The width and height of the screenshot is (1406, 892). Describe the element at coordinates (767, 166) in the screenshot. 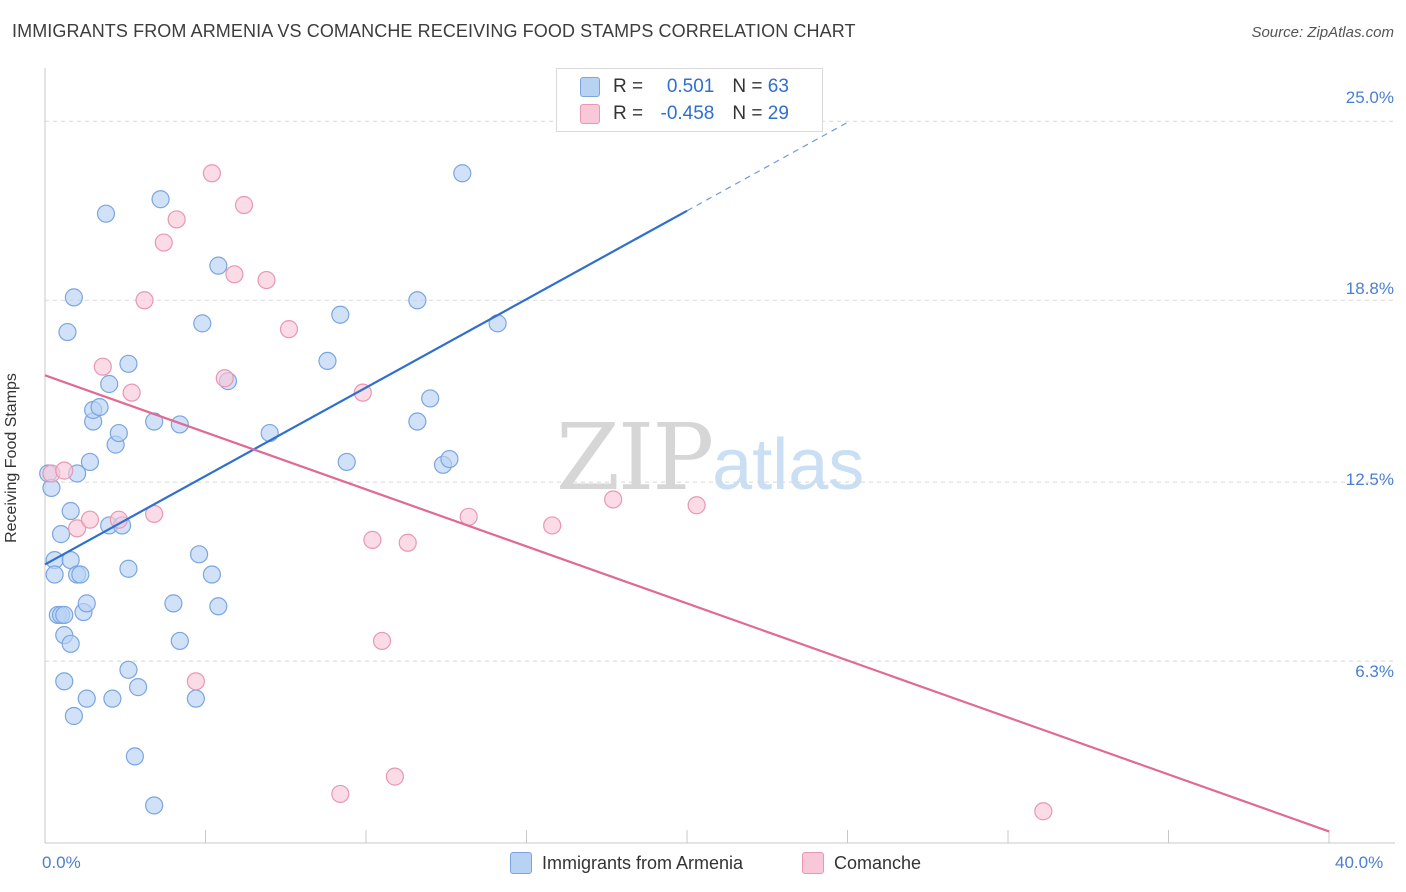

I see `armenia-trend-extension` at that location.